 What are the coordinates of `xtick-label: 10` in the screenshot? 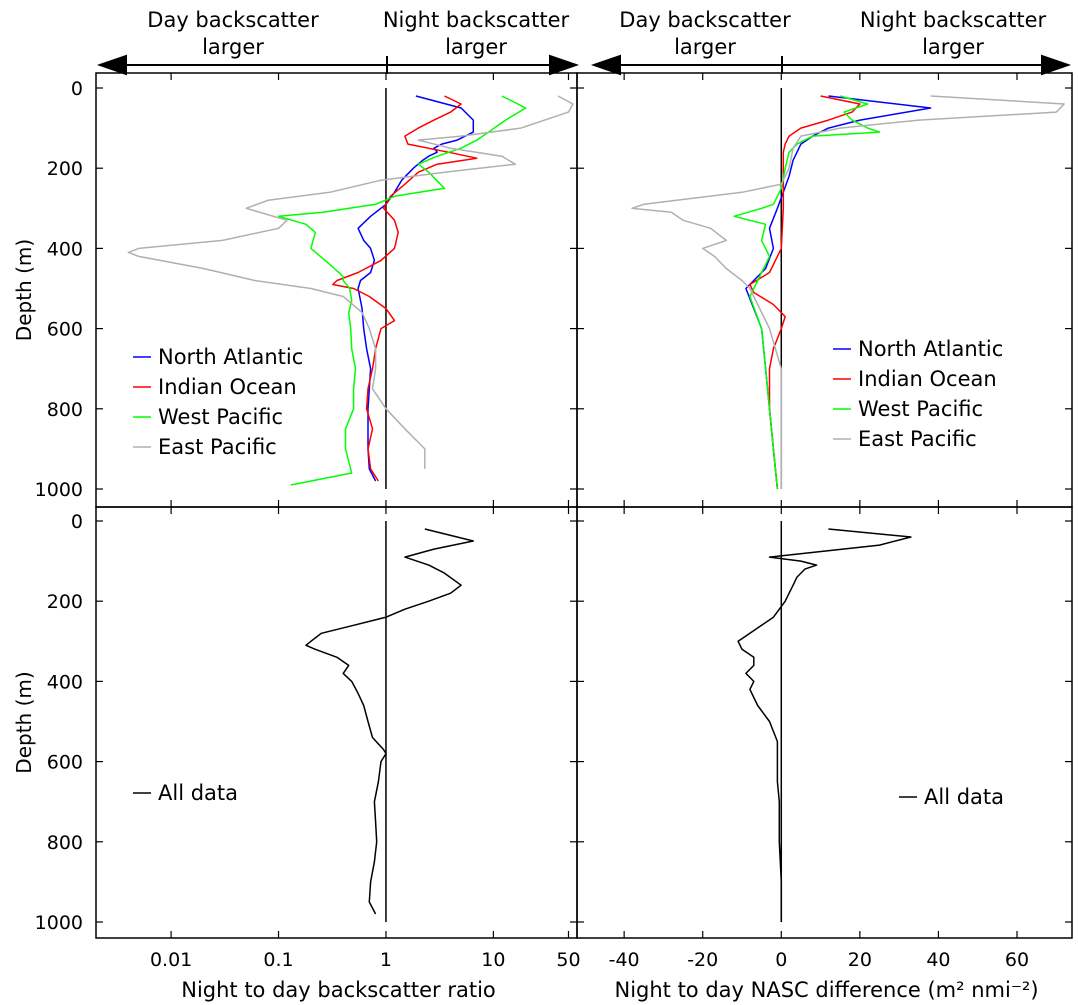 It's located at (493, 960).